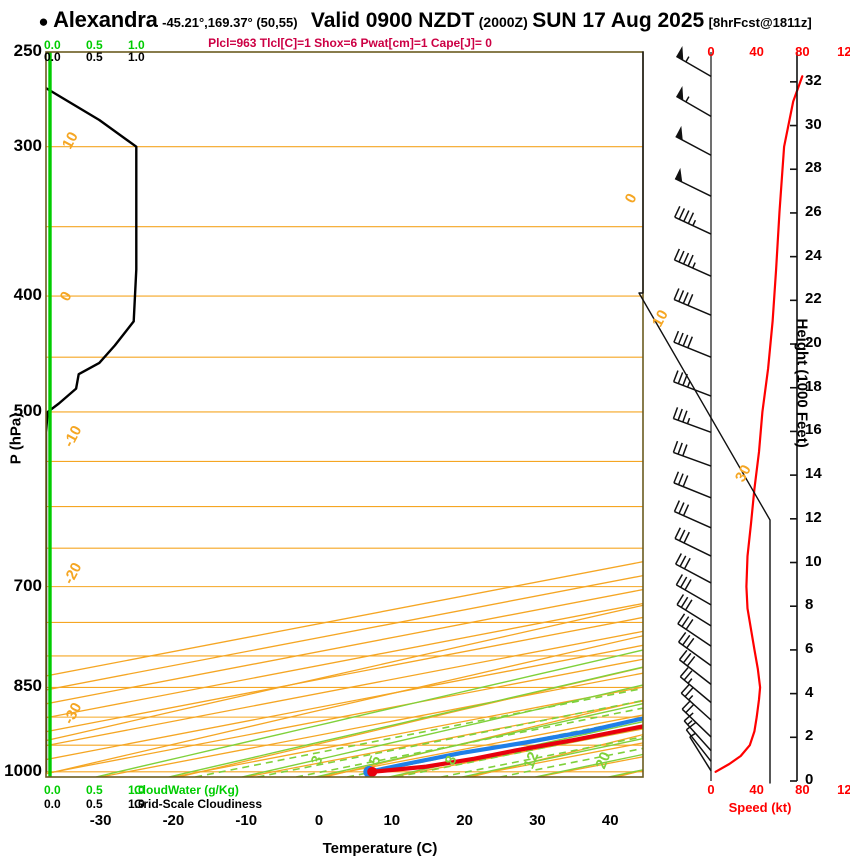 This screenshot has width=850, height=860. Describe the element at coordinates (809, 648) in the screenshot. I see `height-tick-label: 6` at that location.